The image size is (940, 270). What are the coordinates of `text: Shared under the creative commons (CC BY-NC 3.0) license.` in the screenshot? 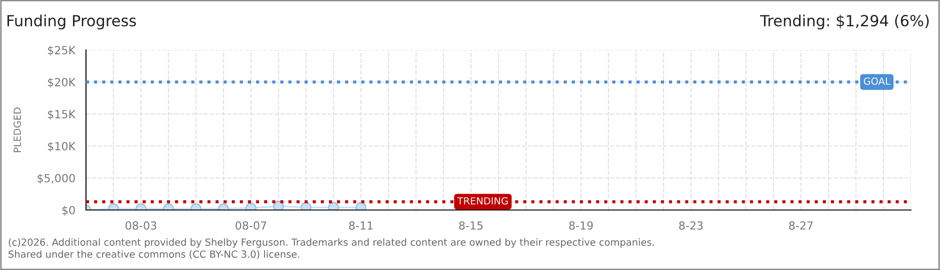 It's located at (154, 254).